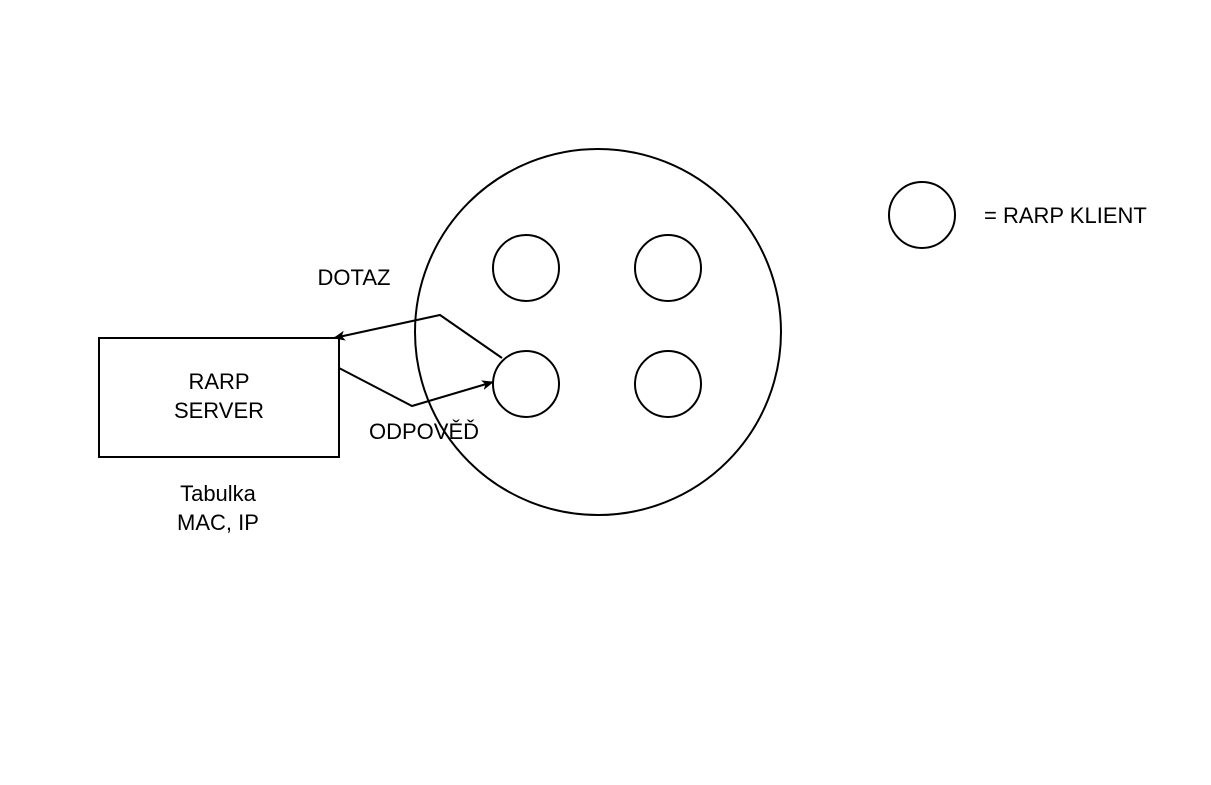  I want to click on response-arrow, so click(416, 387).